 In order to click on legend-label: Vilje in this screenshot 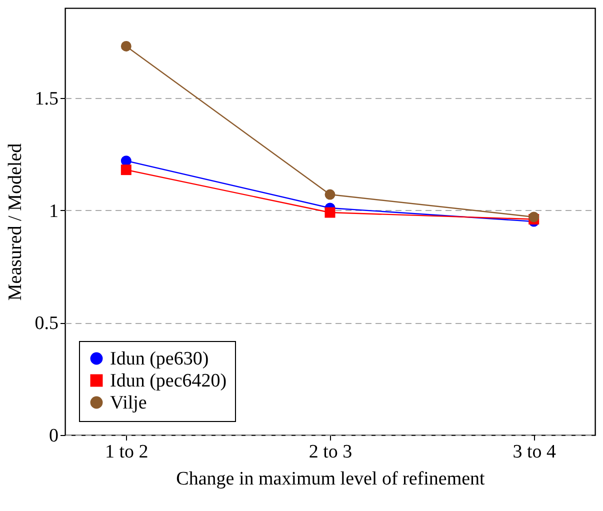, I will do `click(128, 403)`.